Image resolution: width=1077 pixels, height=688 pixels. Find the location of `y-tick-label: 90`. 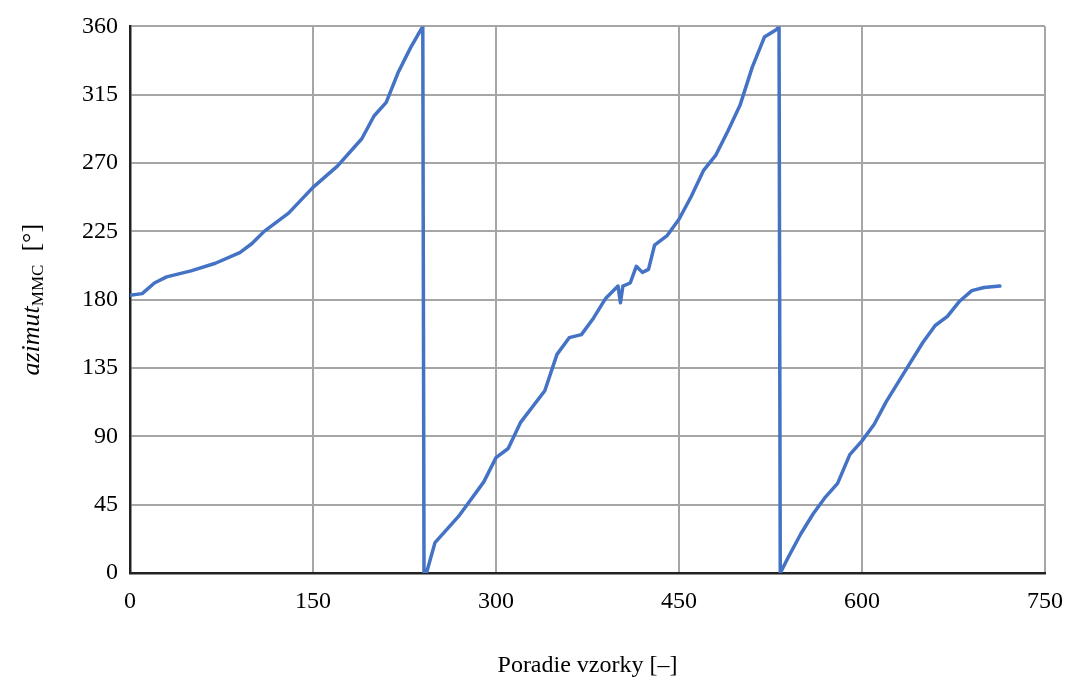

y-tick-label: 90 is located at coordinates (106, 434).